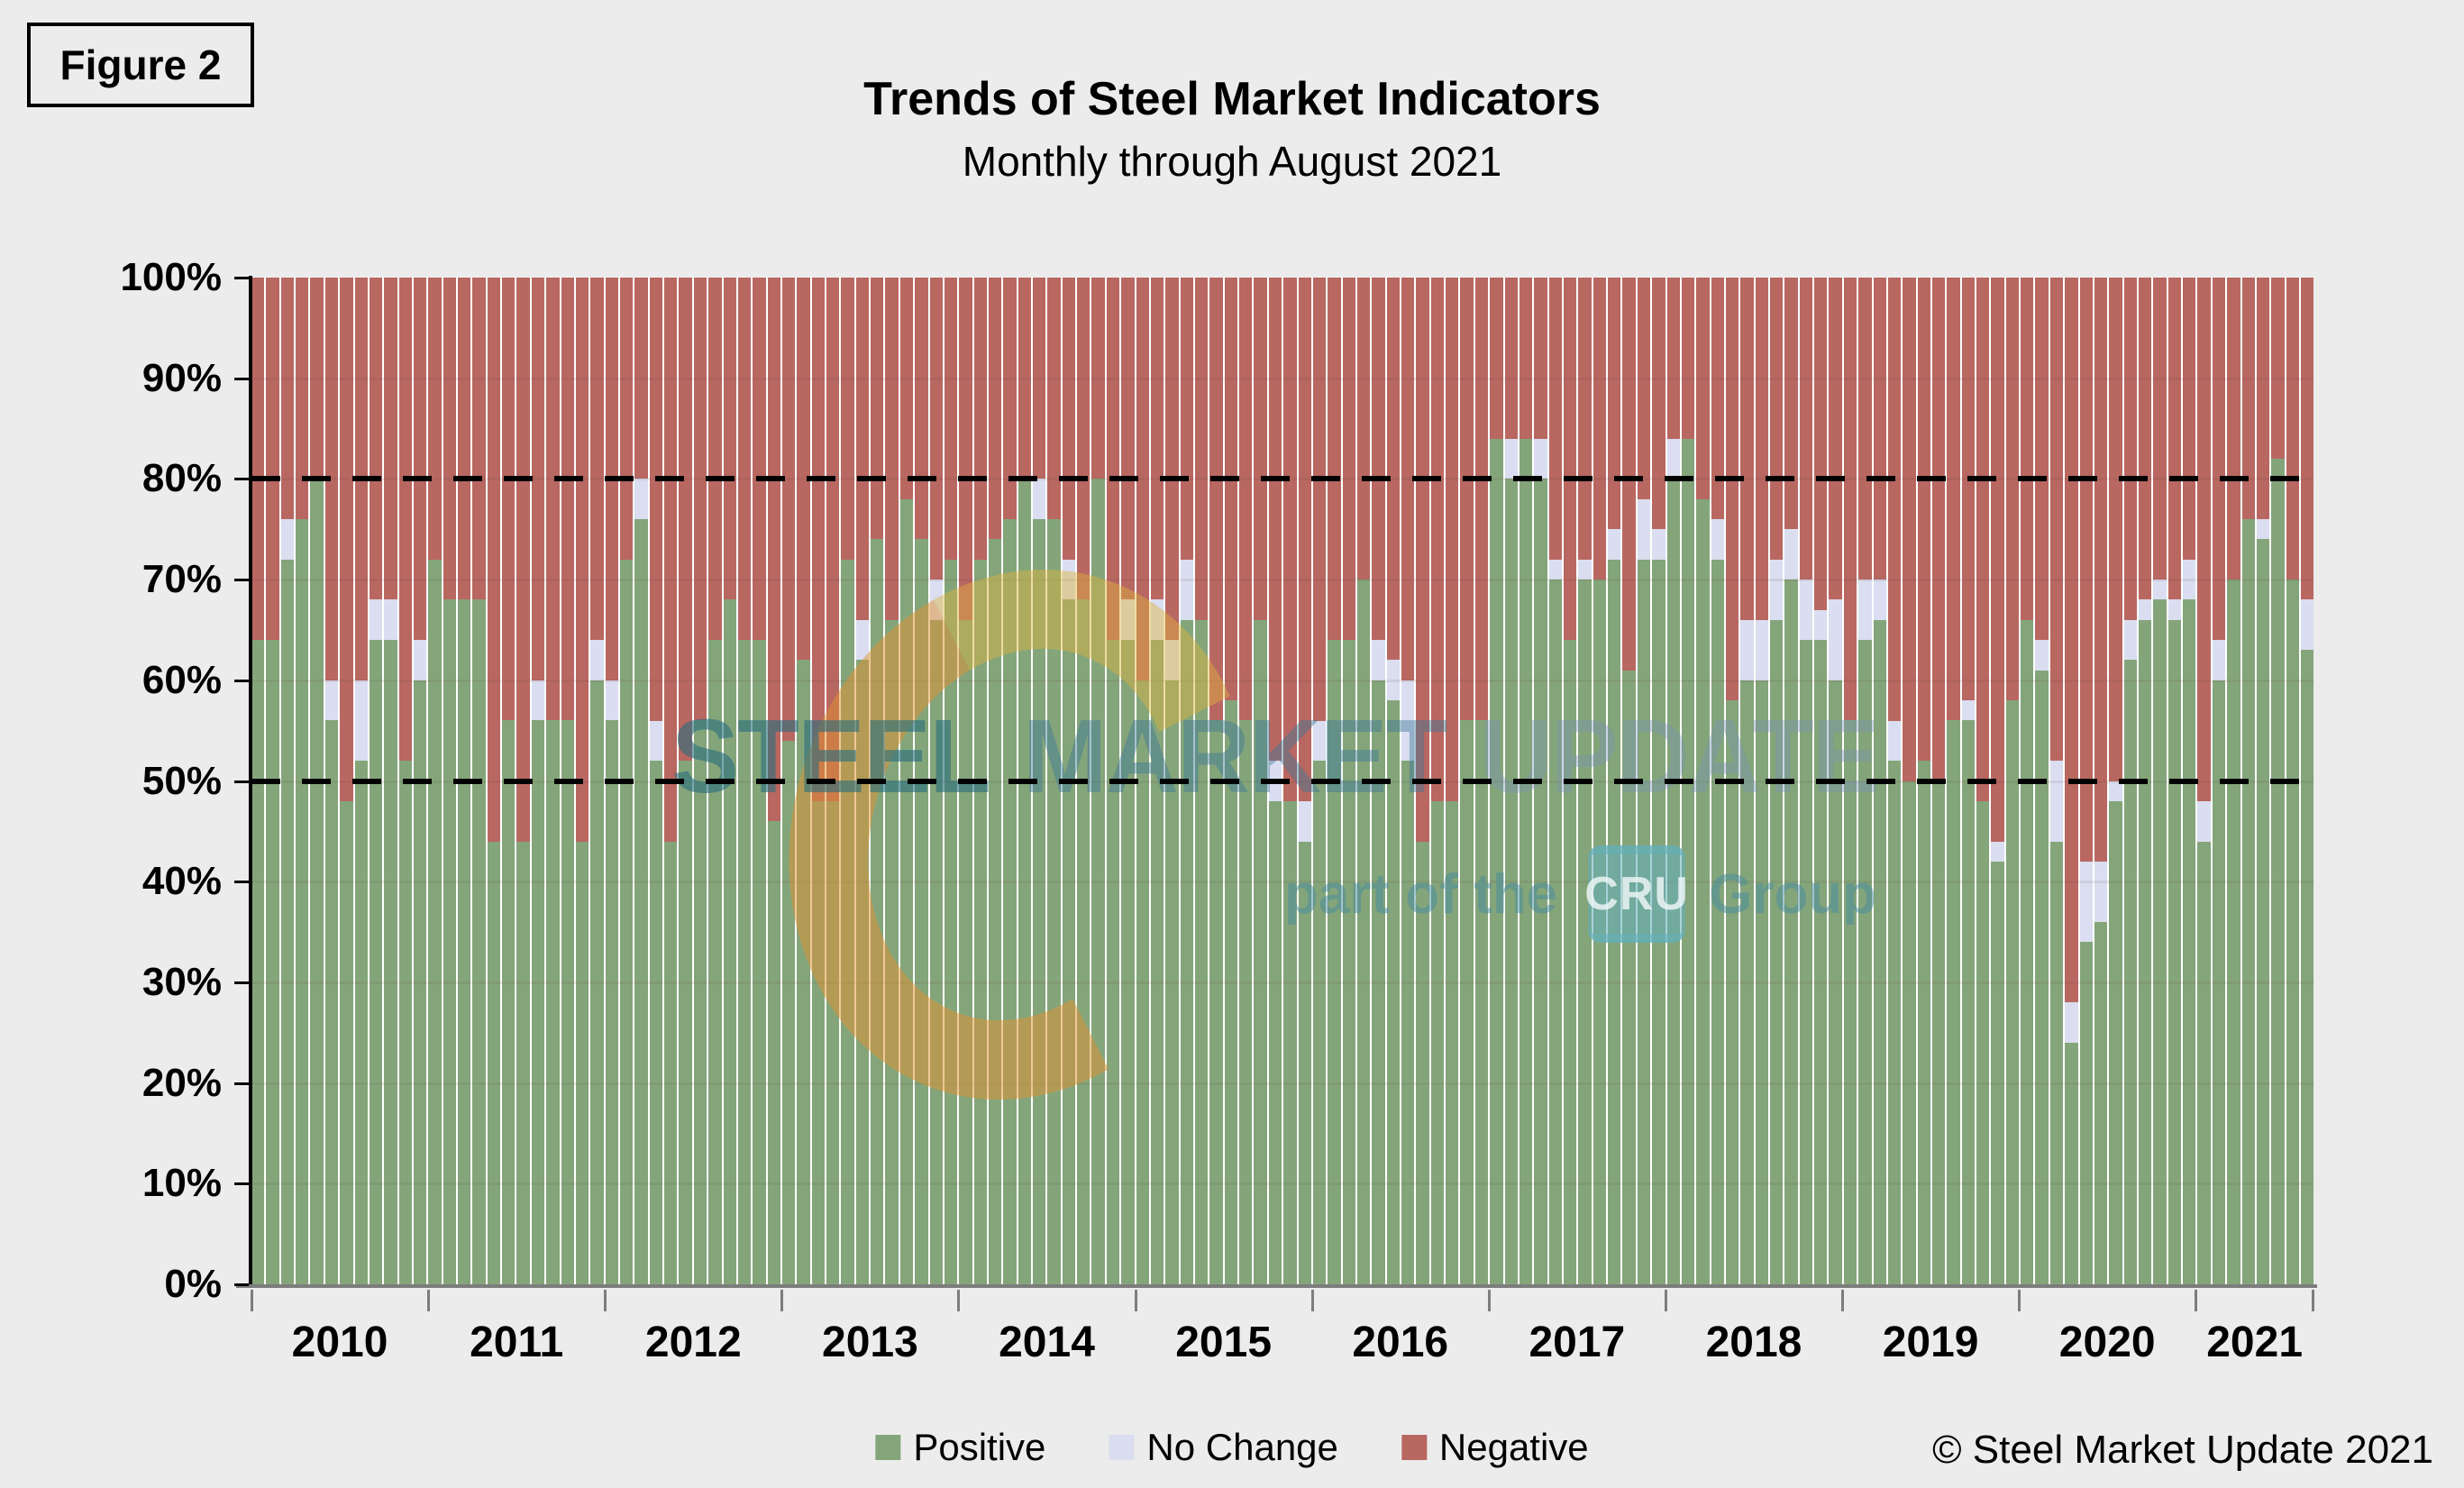  Describe the element at coordinates (181, 579) in the screenshot. I see `y-tick-label-70: 70%` at that location.